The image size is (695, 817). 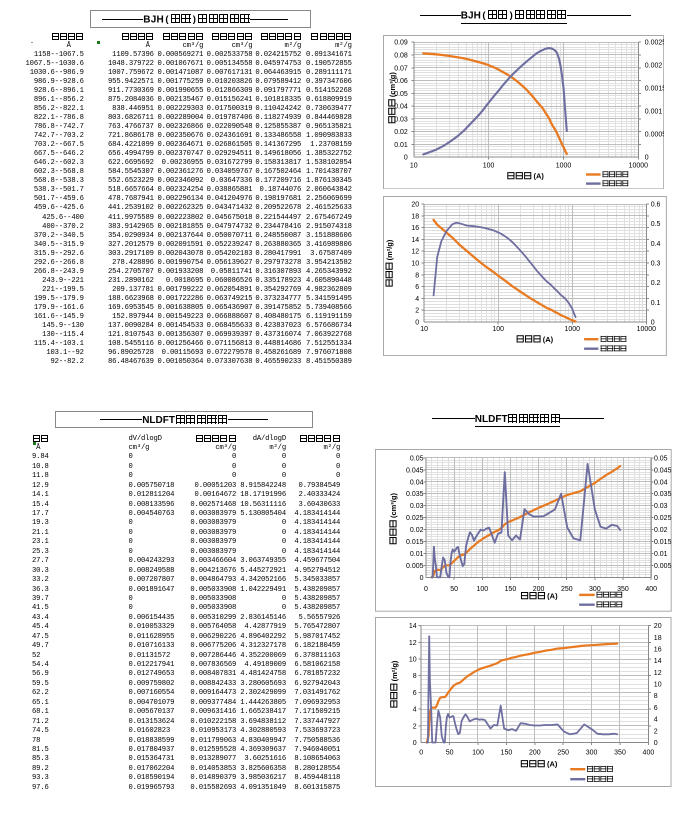 I want to click on svg-text: 0.06, so click(x=401, y=81).